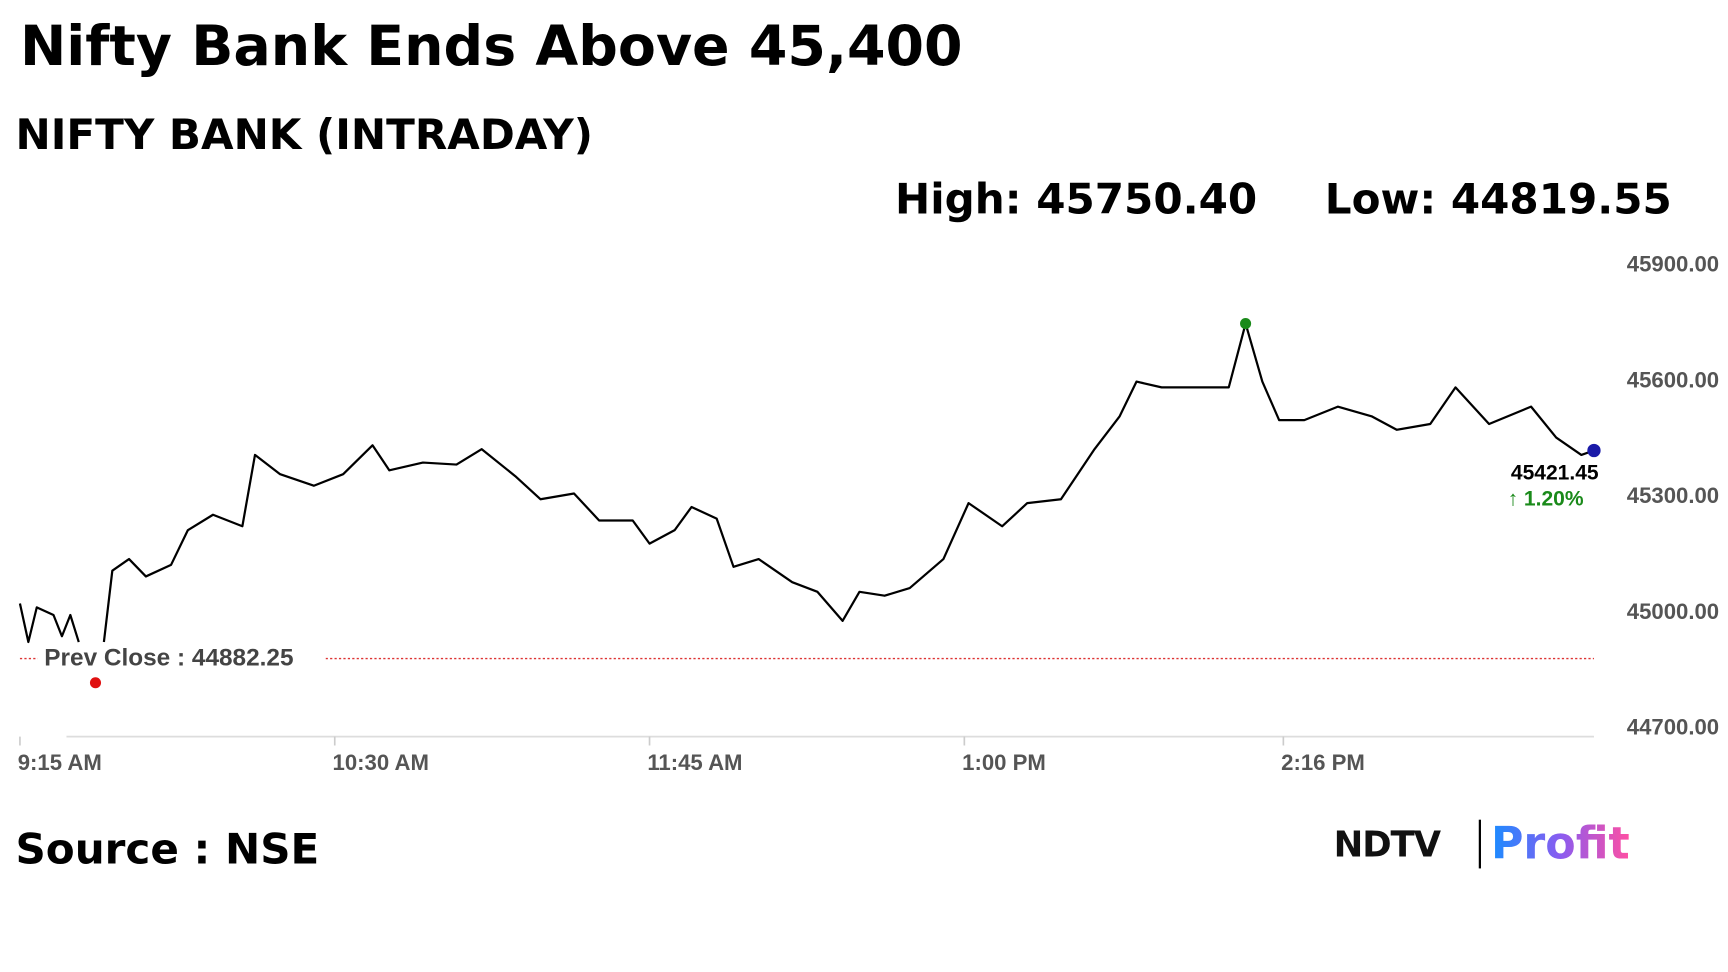  I want to click on chart-title: Nifty Bank Ends Above 45,400, so click(491, 47).